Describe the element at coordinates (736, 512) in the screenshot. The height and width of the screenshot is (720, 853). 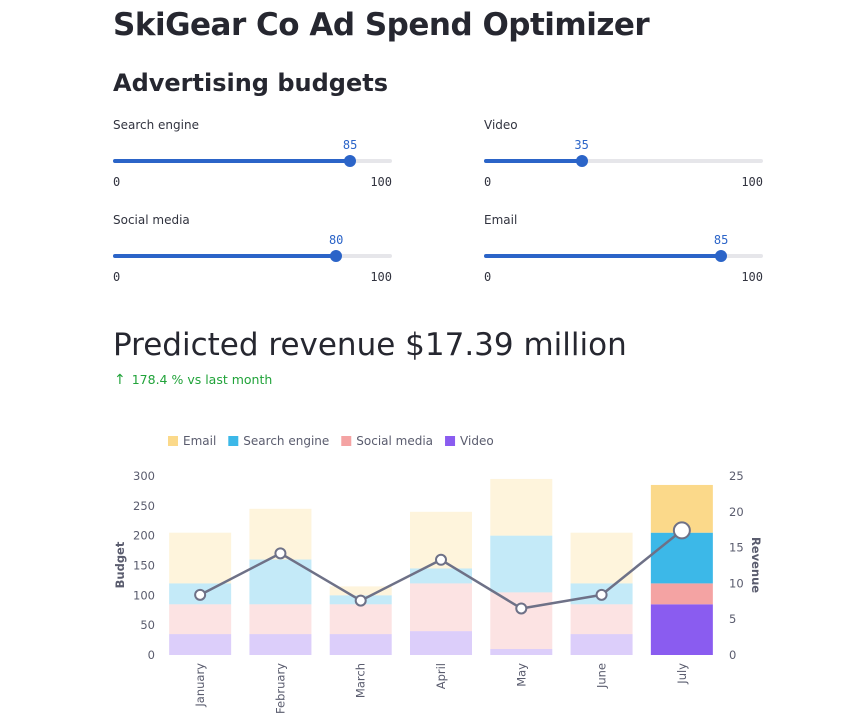
I see `y2-tick-label: 20` at that location.